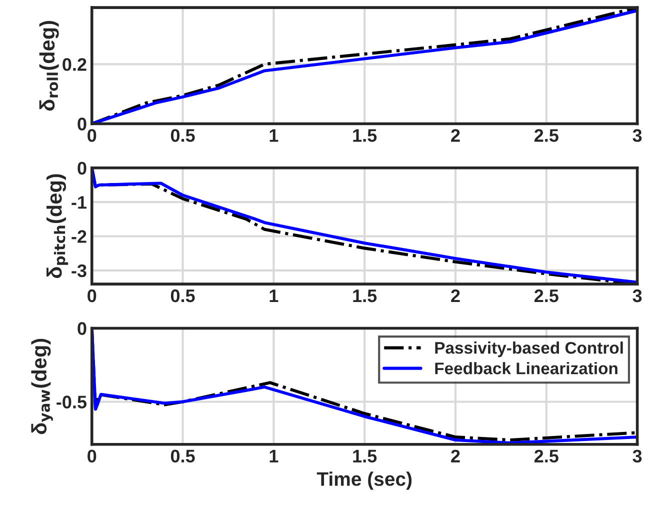 The height and width of the screenshot is (505, 647). Describe the element at coordinates (49, 66) in the screenshot. I see `y-axis-title: δ$_{roll}$(deg)` at that location.